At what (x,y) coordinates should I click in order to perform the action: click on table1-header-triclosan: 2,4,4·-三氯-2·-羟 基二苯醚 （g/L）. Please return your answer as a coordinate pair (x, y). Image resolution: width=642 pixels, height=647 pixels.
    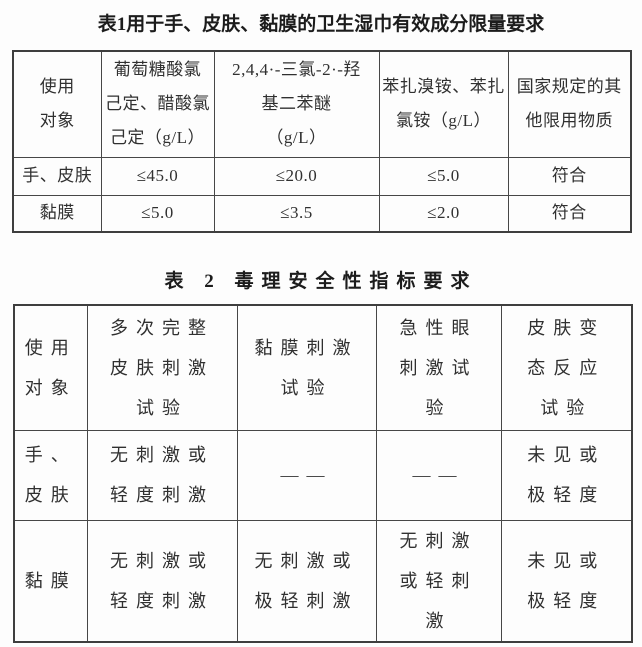
    Looking at the image, I should click on (296, 104).